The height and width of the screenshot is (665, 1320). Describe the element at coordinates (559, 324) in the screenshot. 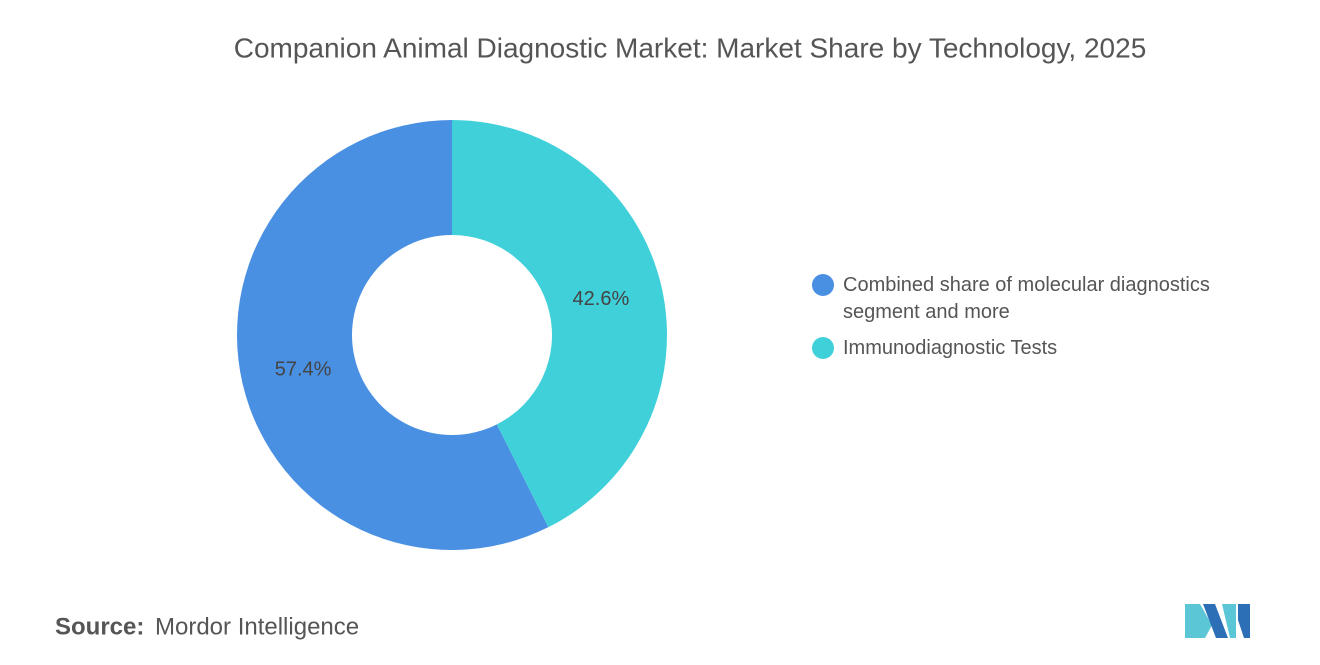

I see `slice` at that location.